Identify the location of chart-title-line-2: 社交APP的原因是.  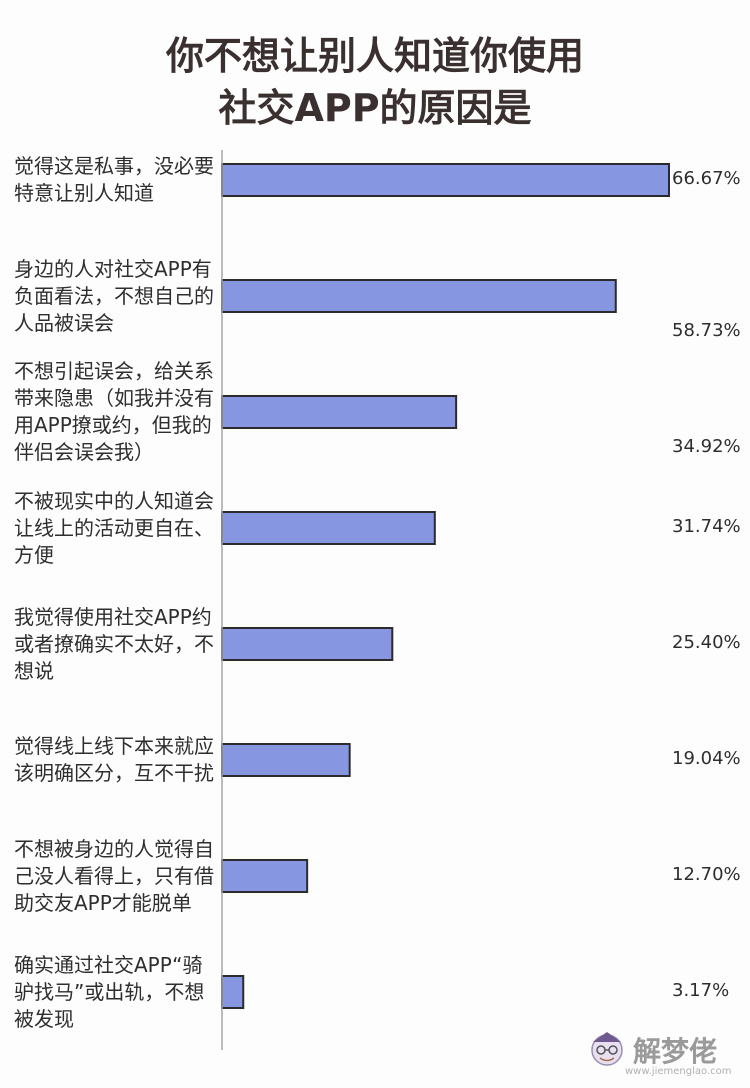
(375, 108).